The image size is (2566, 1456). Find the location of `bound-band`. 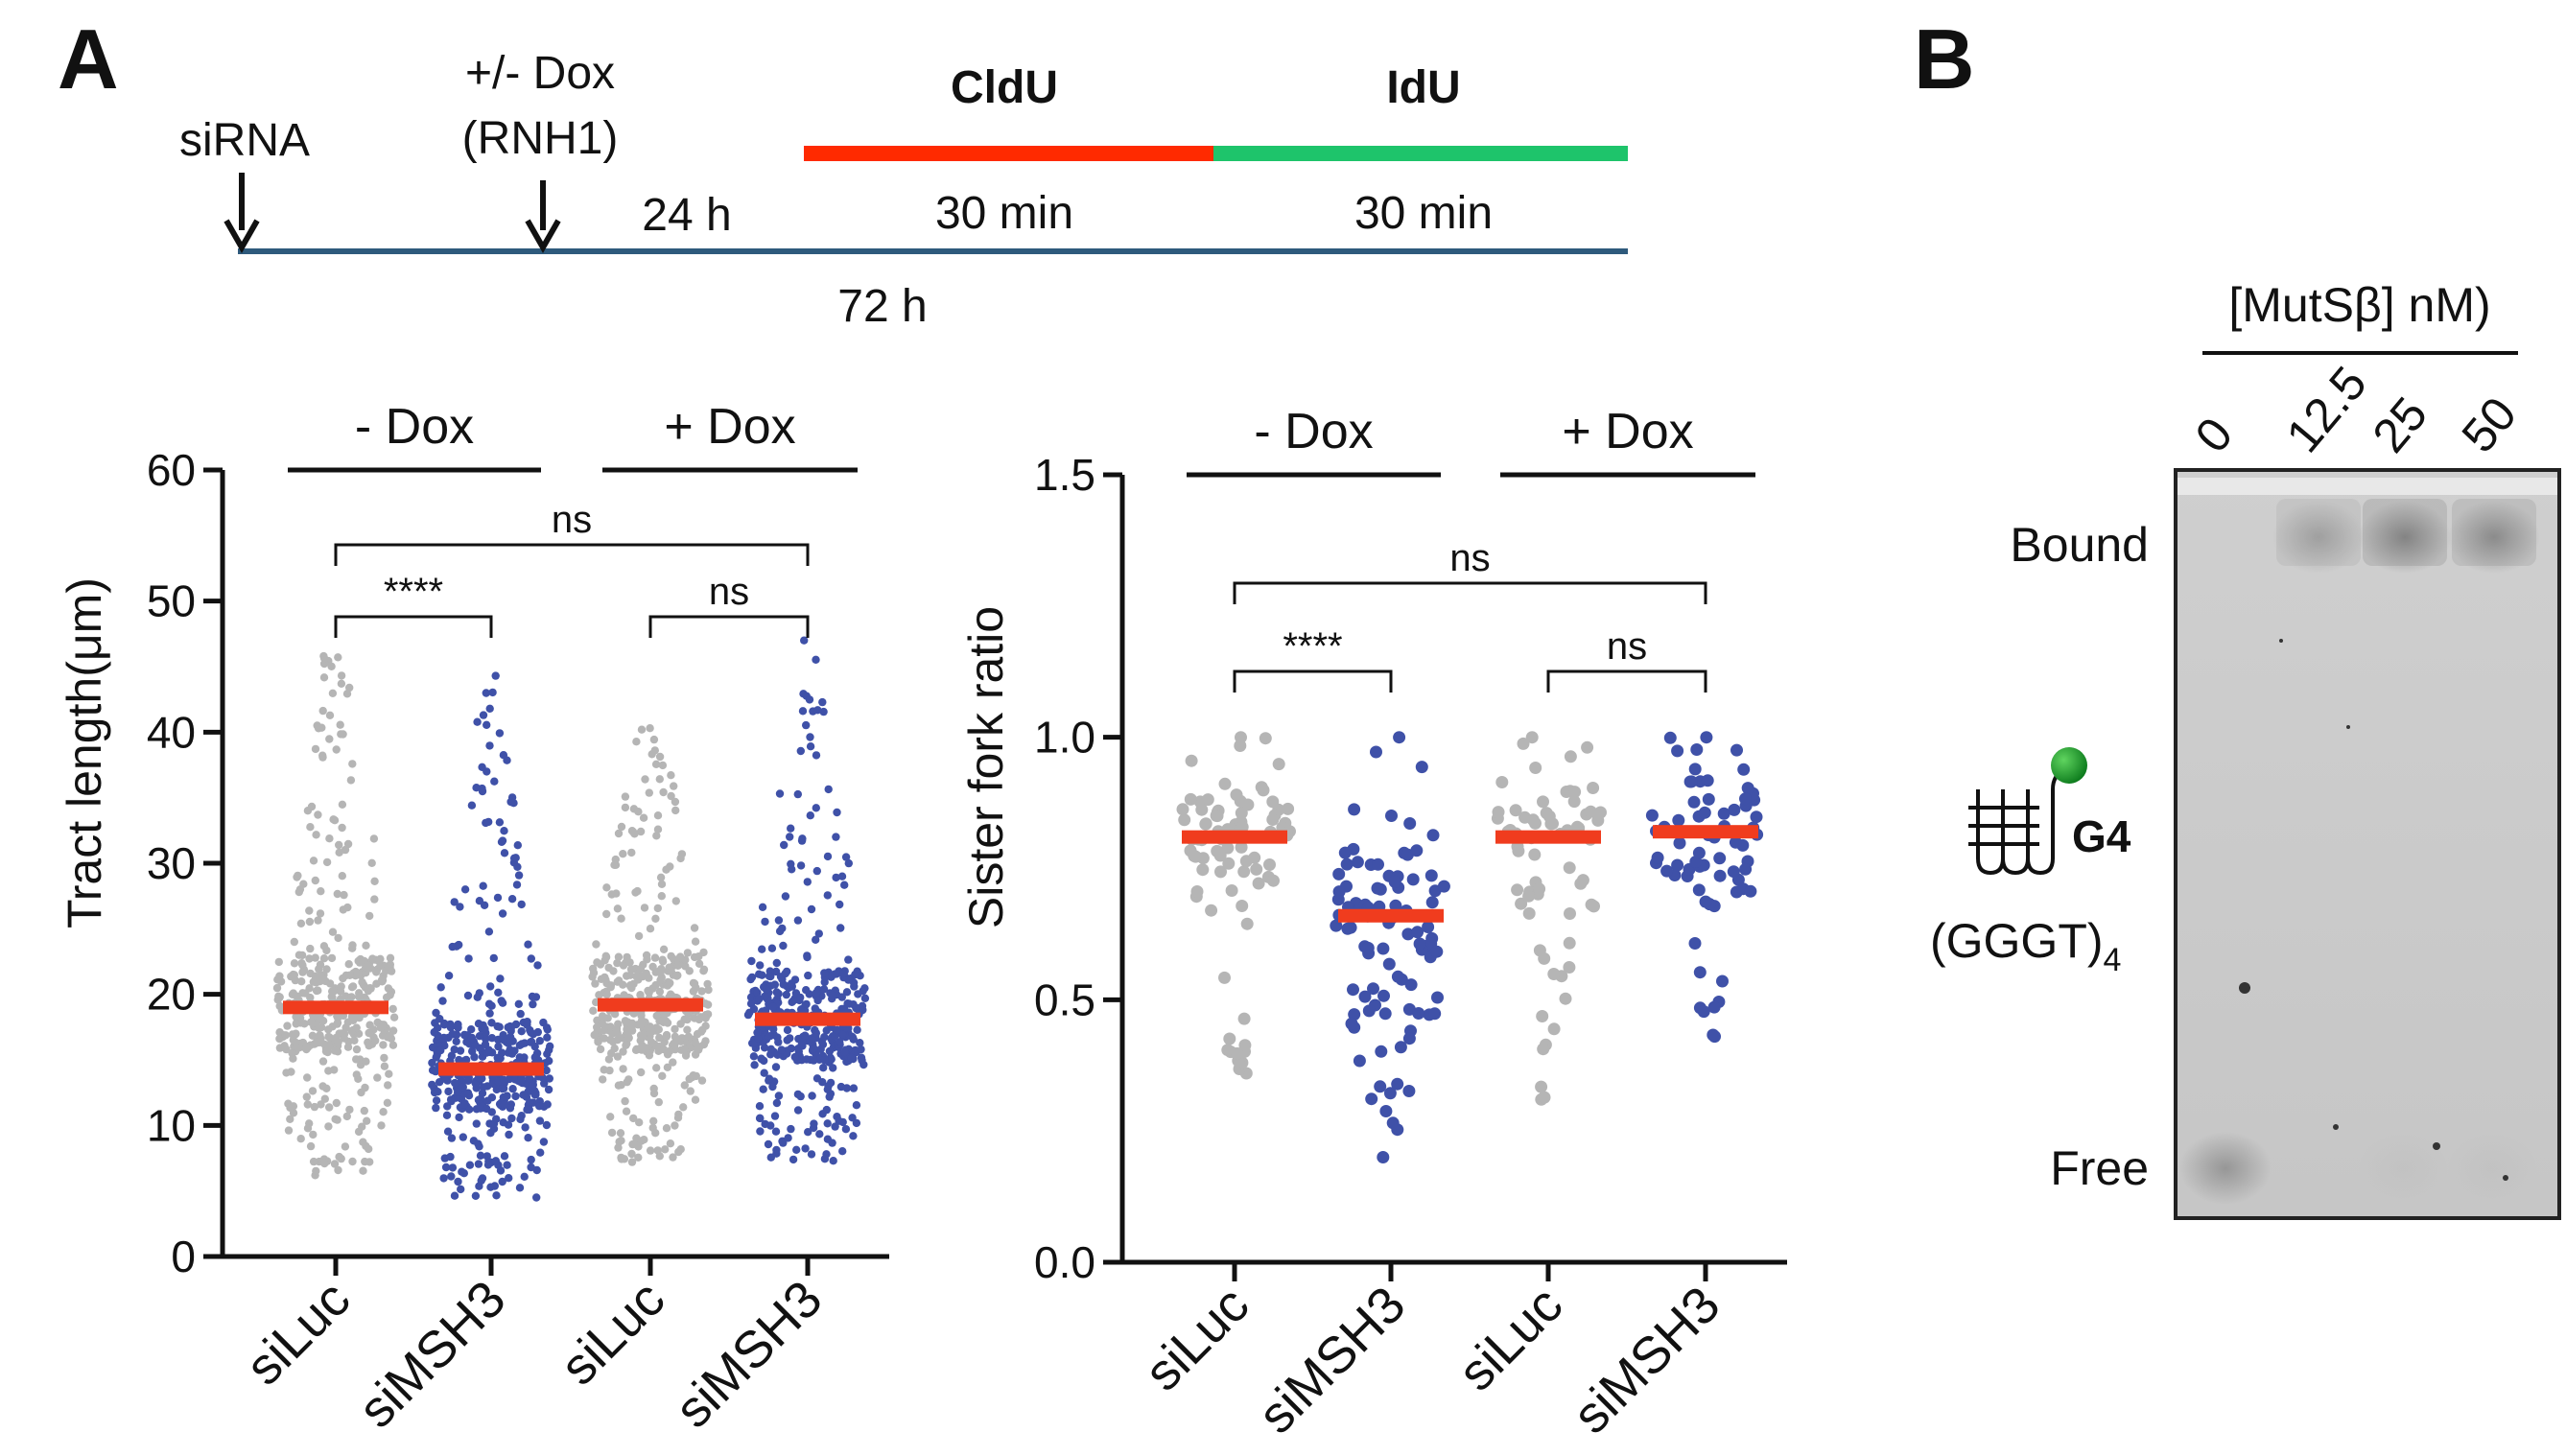

bound-band is located at coordinates (2405, 538).